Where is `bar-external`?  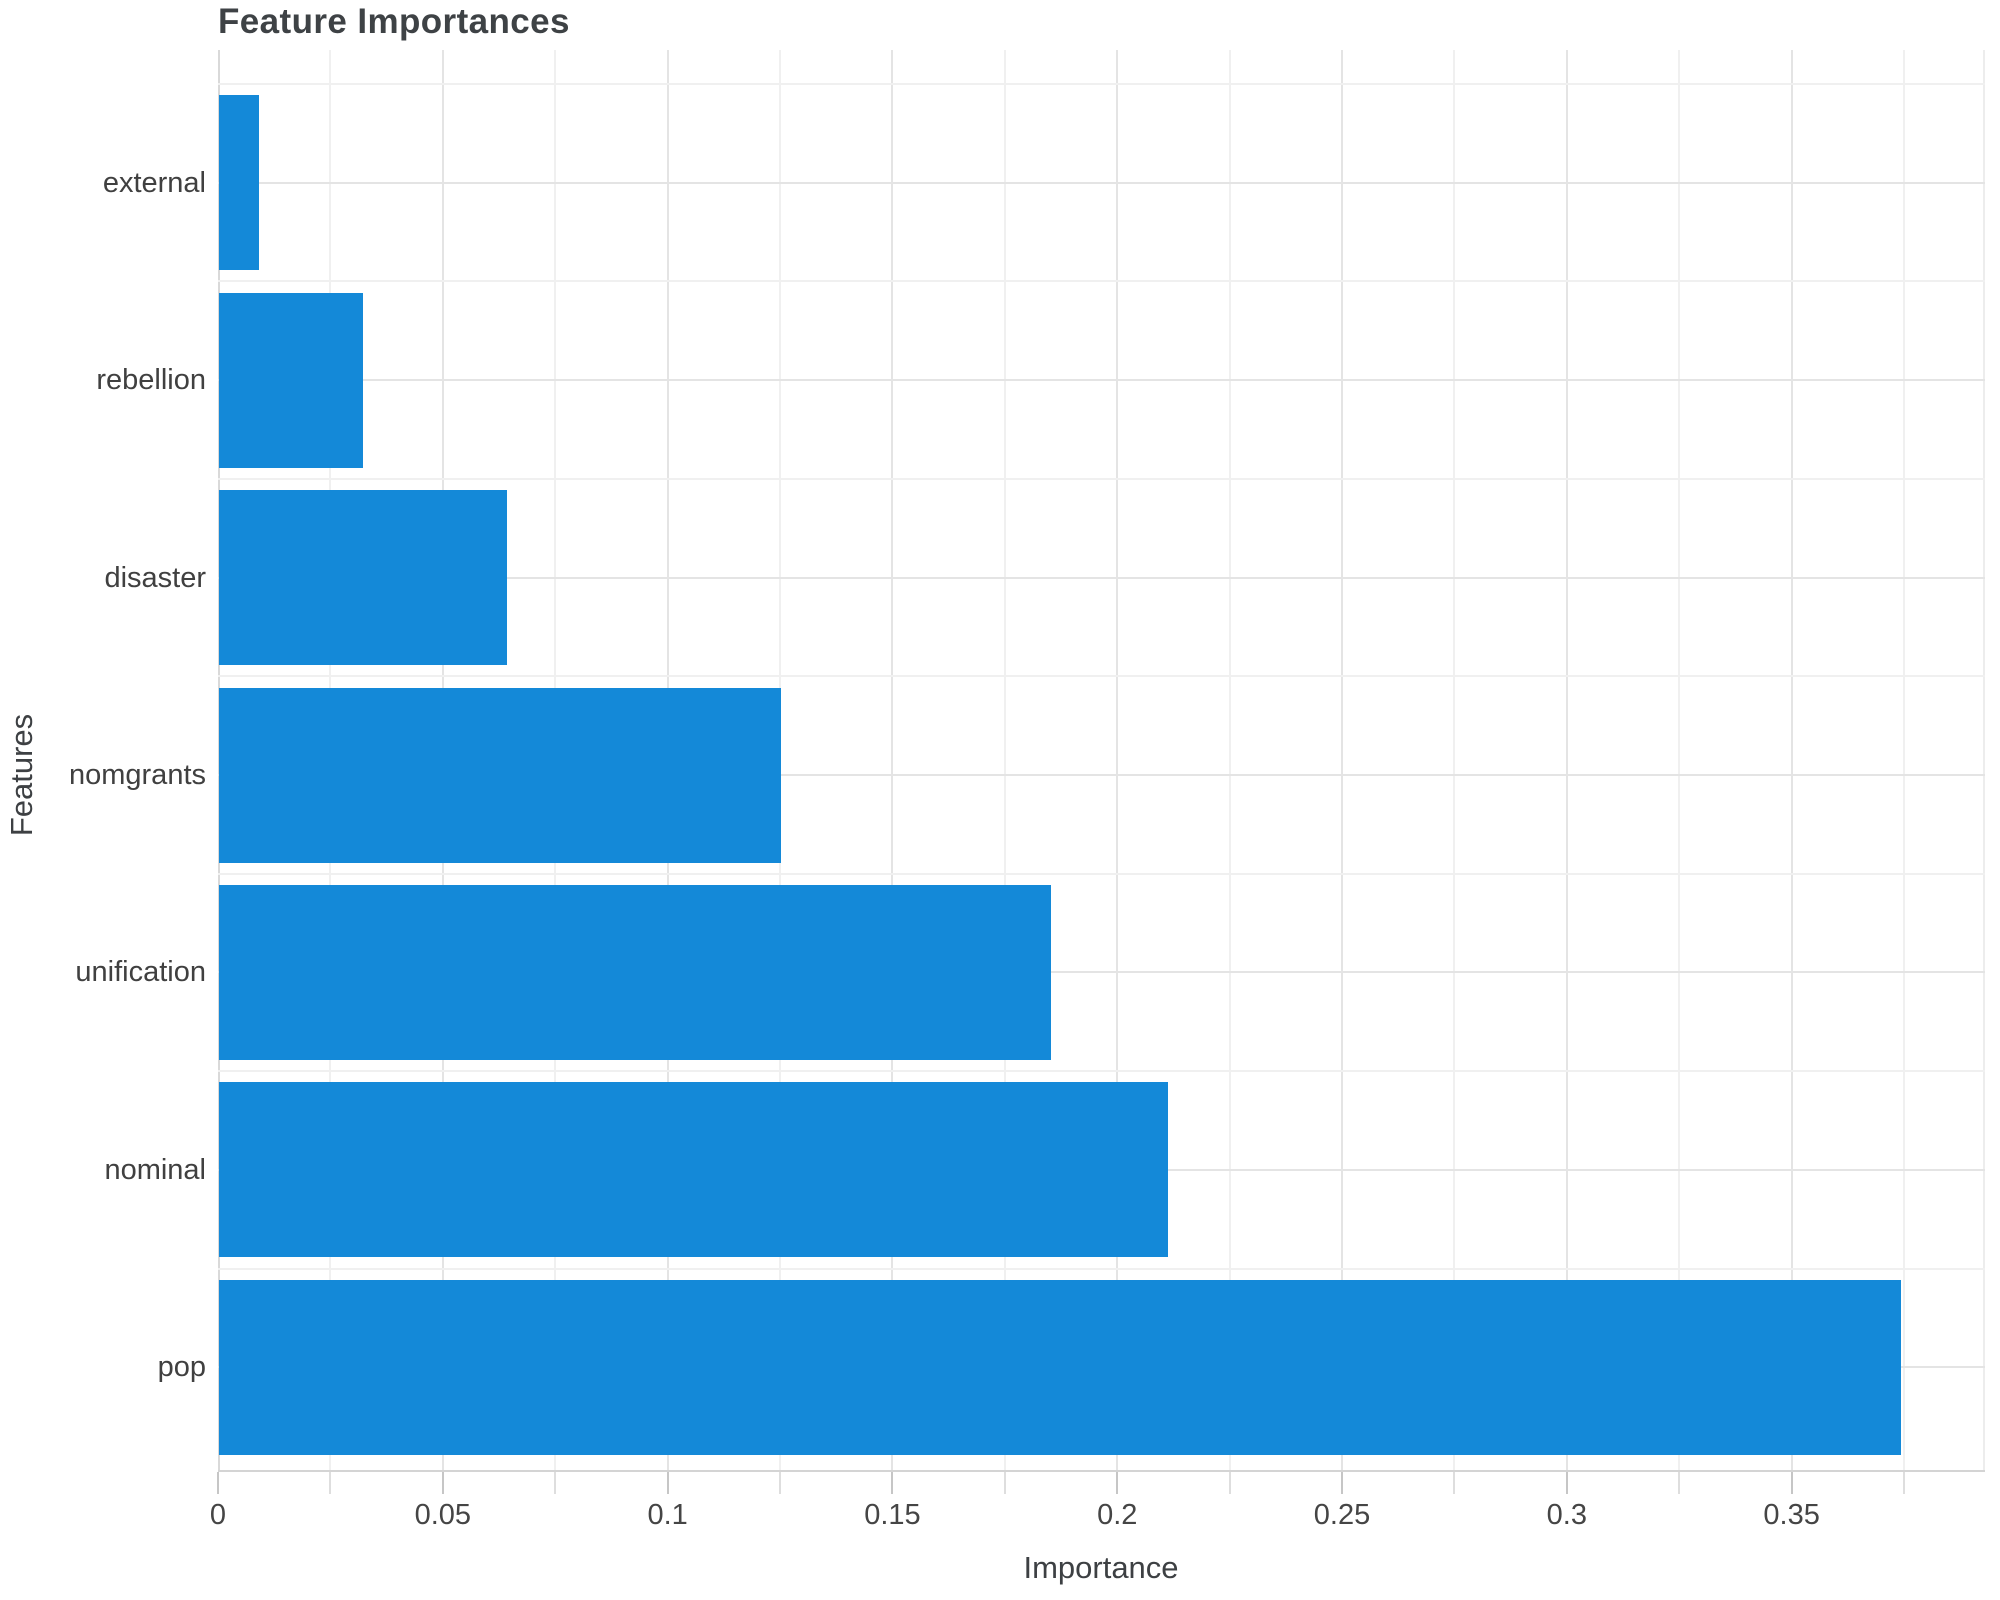 bar-external is located at coordinates (239, 182).